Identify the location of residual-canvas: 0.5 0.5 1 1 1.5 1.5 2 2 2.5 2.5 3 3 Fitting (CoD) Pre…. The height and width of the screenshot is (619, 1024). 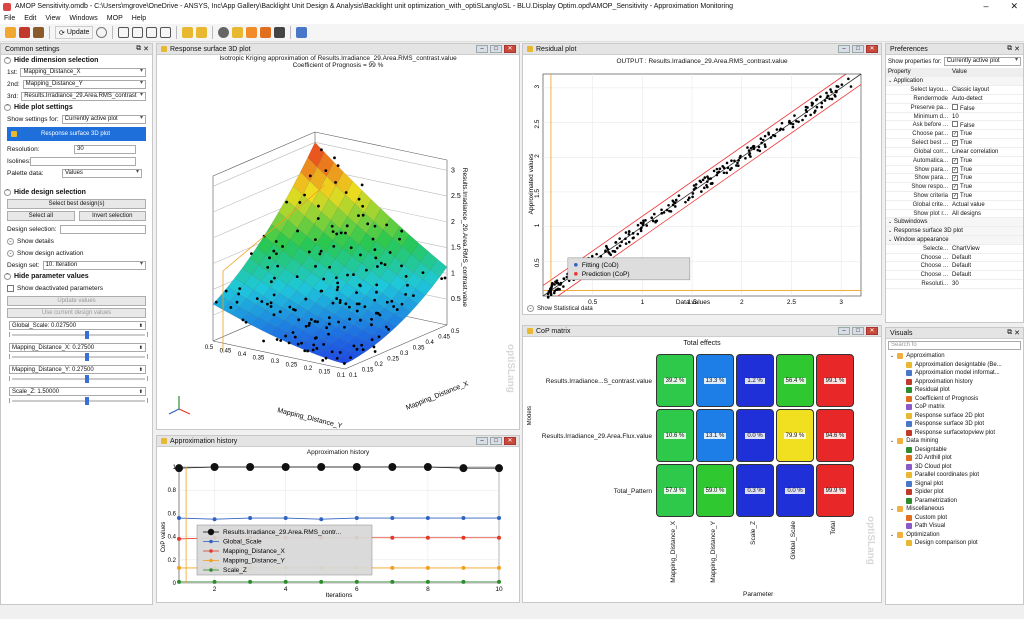
(702, 184).